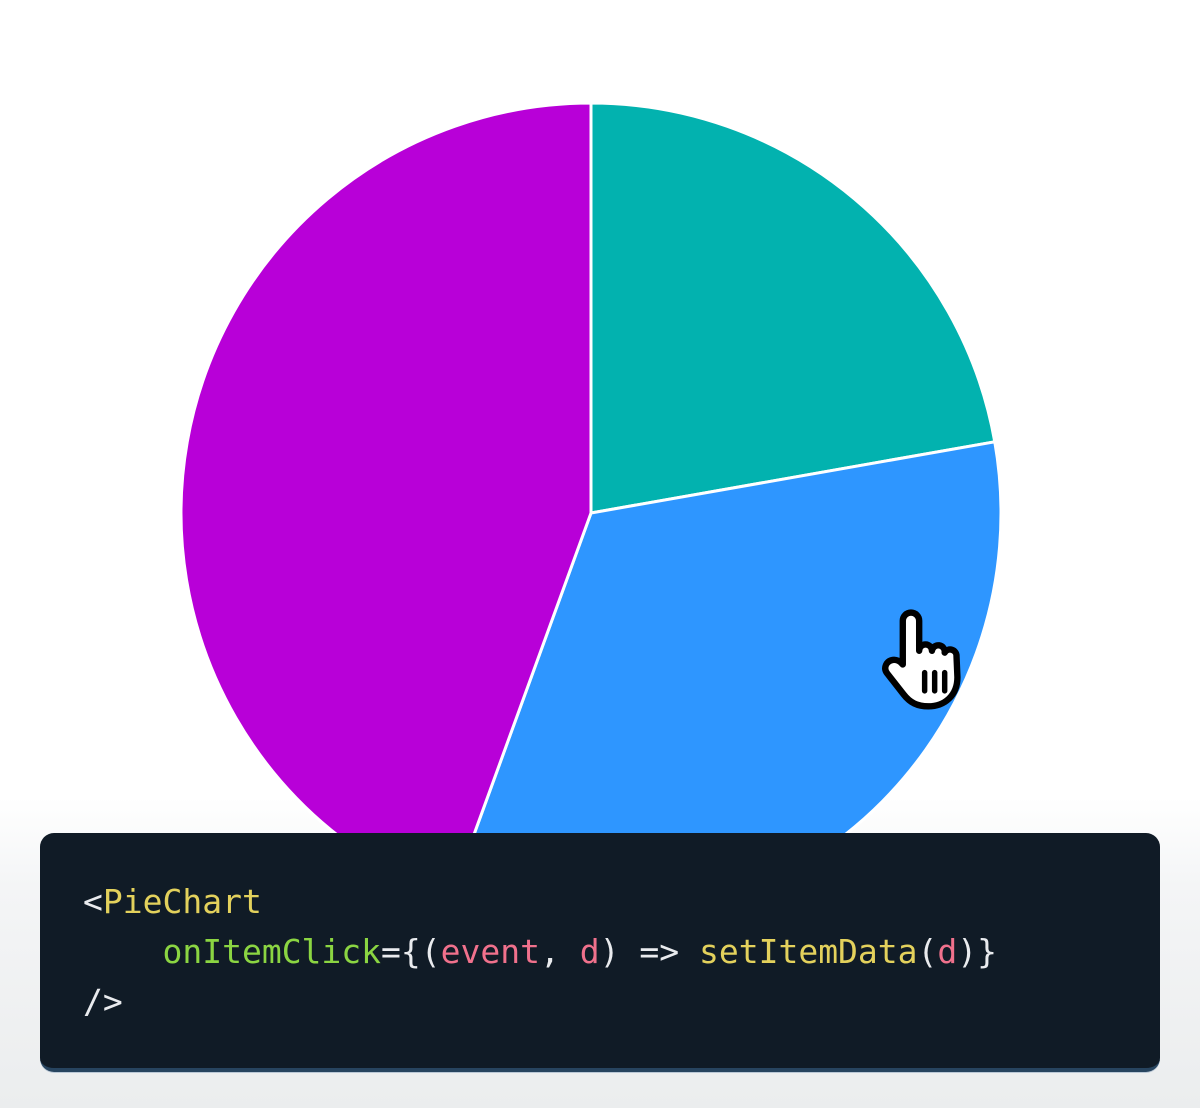 The height and width of the screenshot is (1108, 1200). Describe the element at coordinates (793, 308) in the screenshot. I see `pie-slice-teal` at that location.